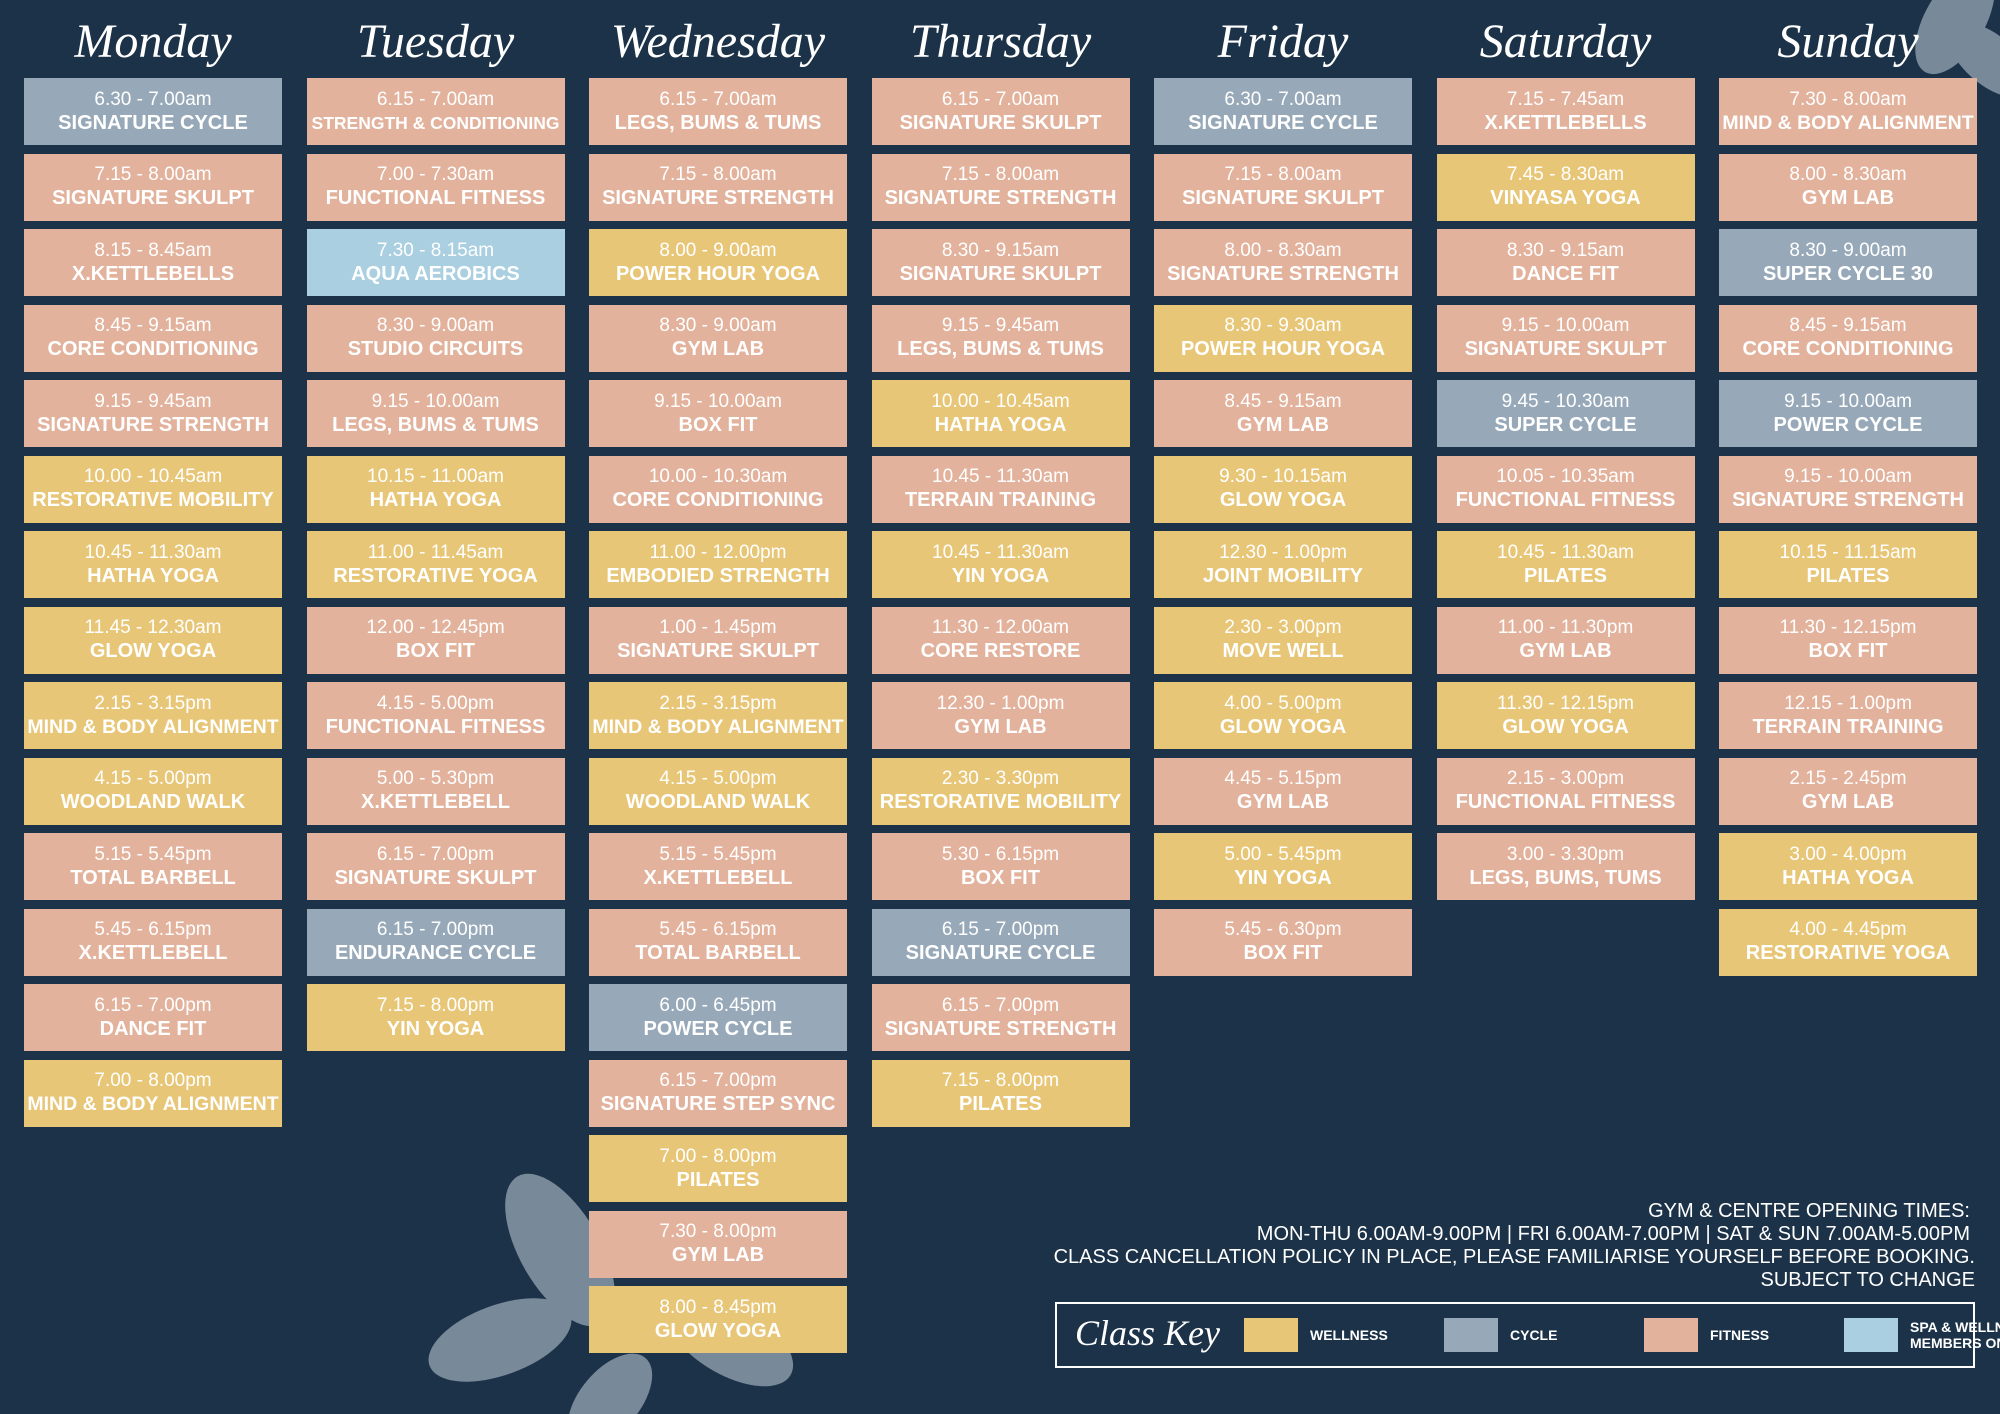  Describe the element at coordinates (1000, 640) in the screenshot. I see `class-block: 11.30 - 12.00am CORE RESTORE` at that location.